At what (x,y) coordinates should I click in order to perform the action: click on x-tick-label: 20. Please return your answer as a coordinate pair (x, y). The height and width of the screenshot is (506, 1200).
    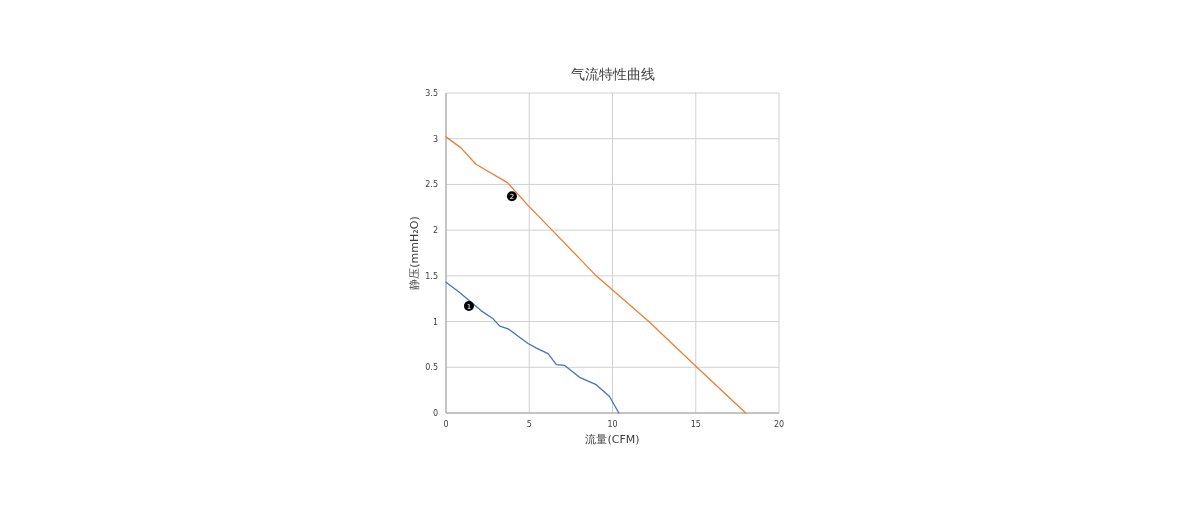
    Looking at the image, I should click on (779, 424).